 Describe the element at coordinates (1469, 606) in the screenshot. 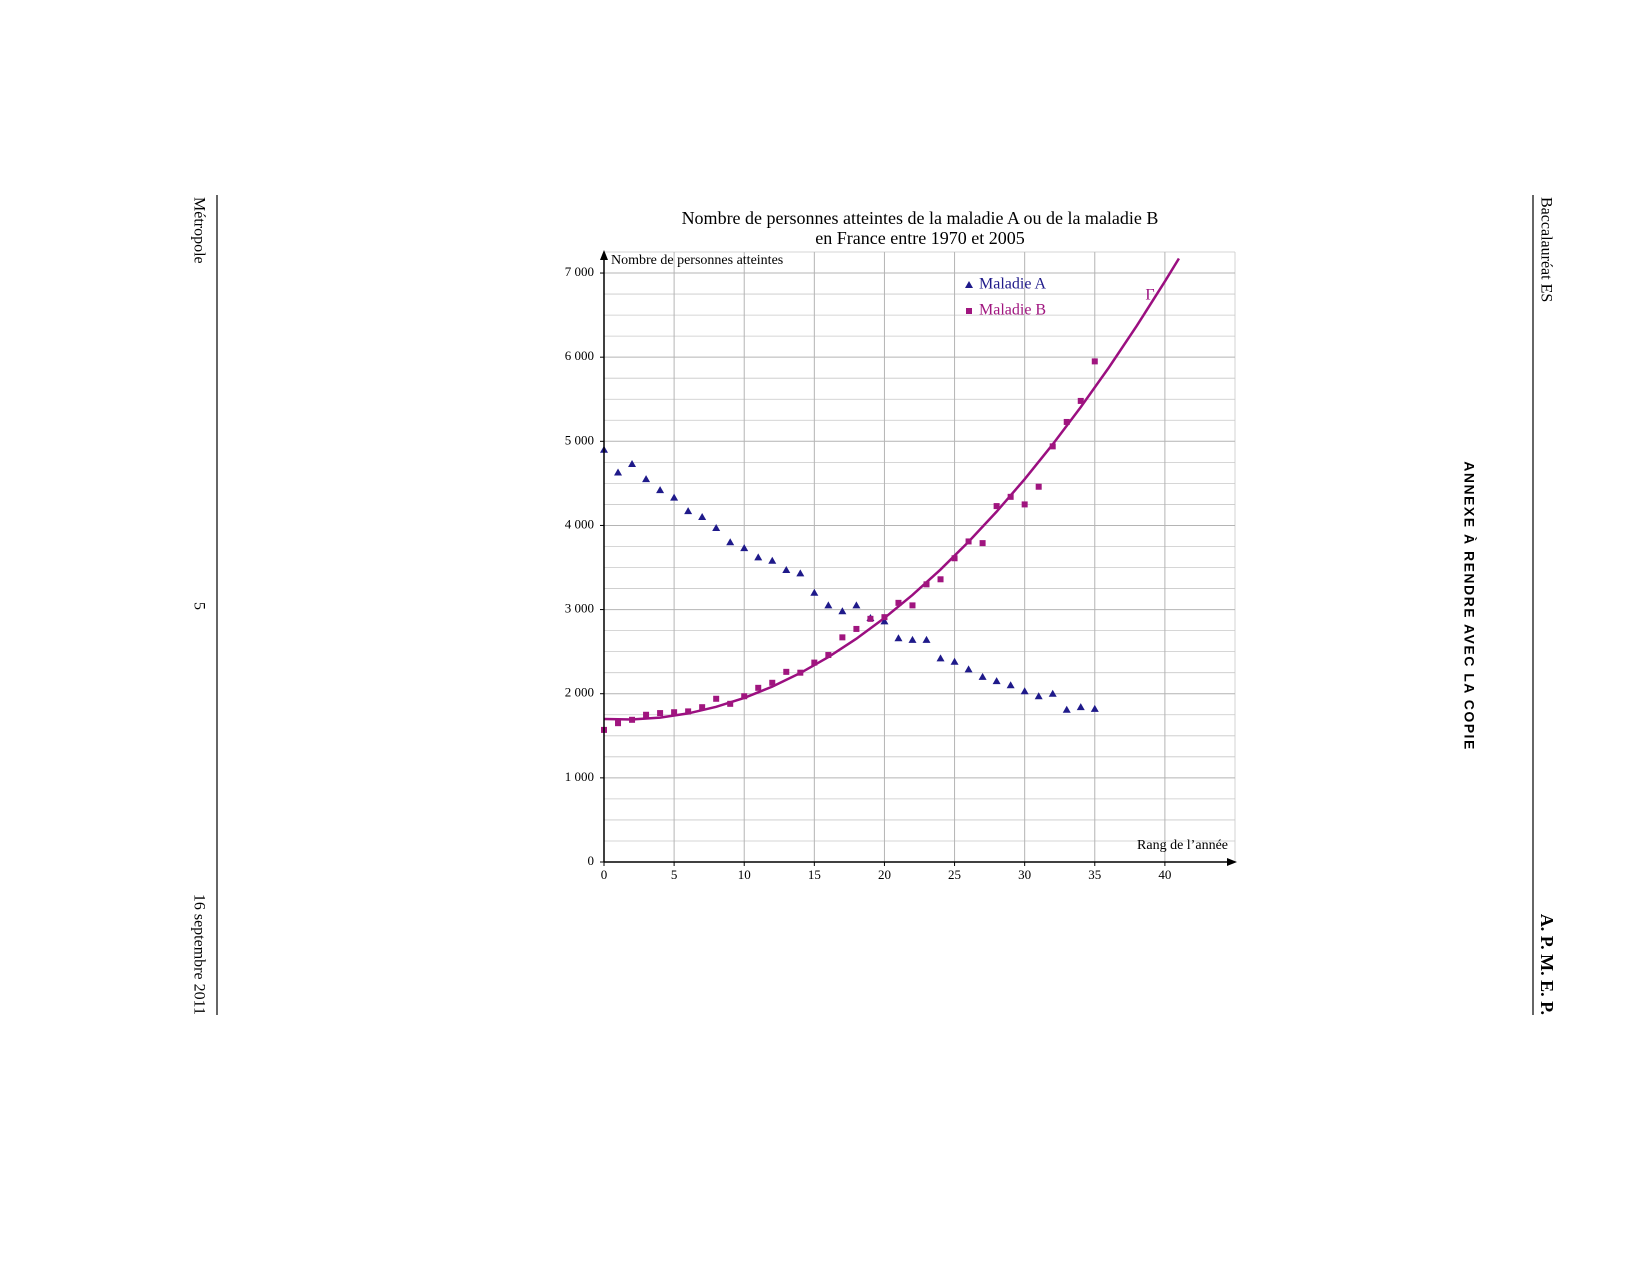

I see `annex-label: ANNEXE À RENDRE AVEC LA COPIE` at that location.